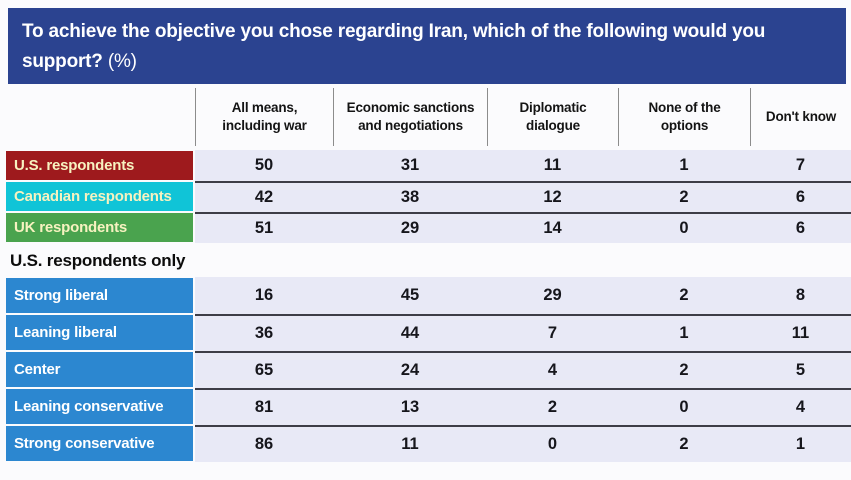 Image resolution: width=851 pixels, height=480 pixels. What do you see at coordinates (99, 443) in the screenshot?
I see `row-label: Strong conservative` at bounding box center [99, 443].